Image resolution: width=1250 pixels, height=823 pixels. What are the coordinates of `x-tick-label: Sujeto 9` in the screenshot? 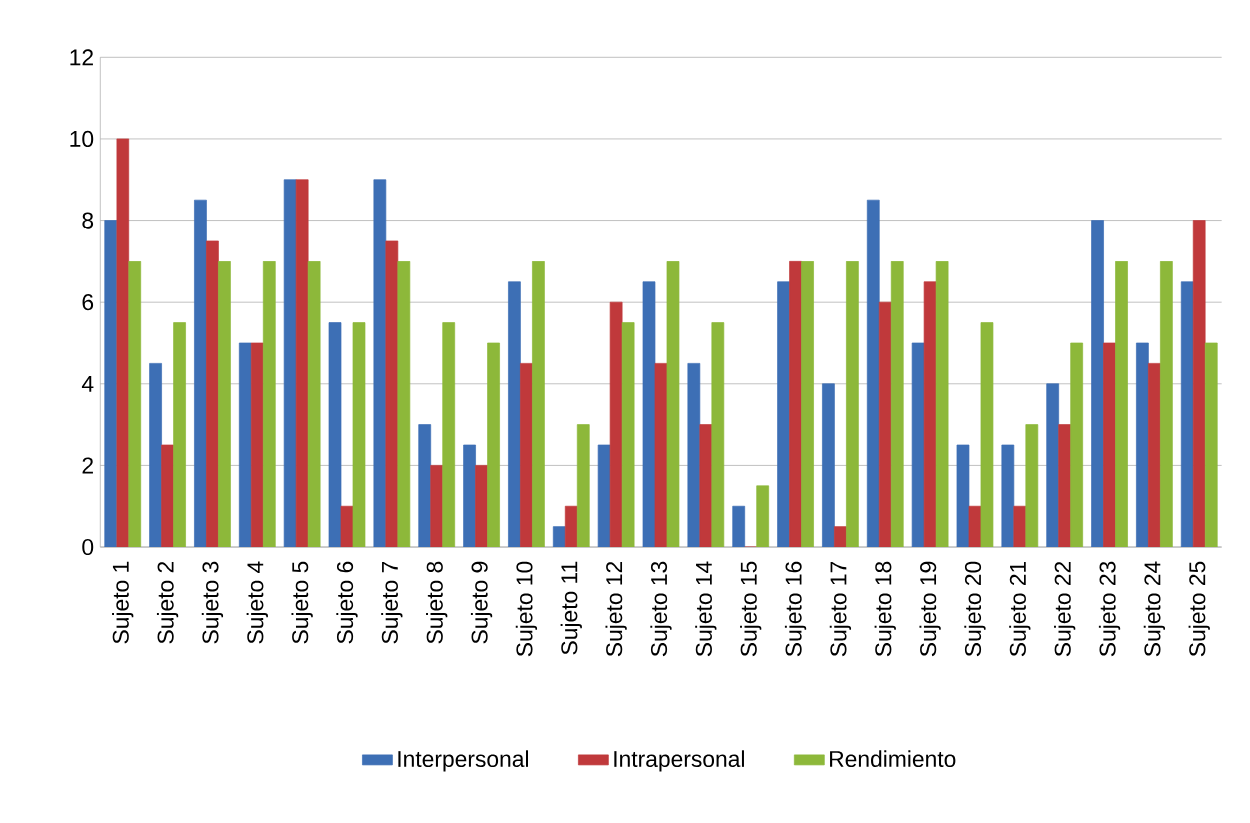 It's located at (481, 602).